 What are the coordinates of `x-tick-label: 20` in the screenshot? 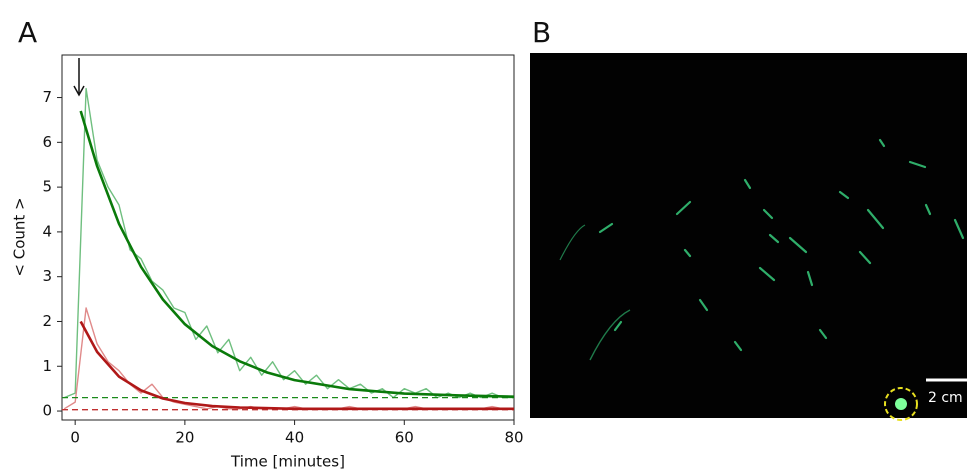 It's located at (184, 438).